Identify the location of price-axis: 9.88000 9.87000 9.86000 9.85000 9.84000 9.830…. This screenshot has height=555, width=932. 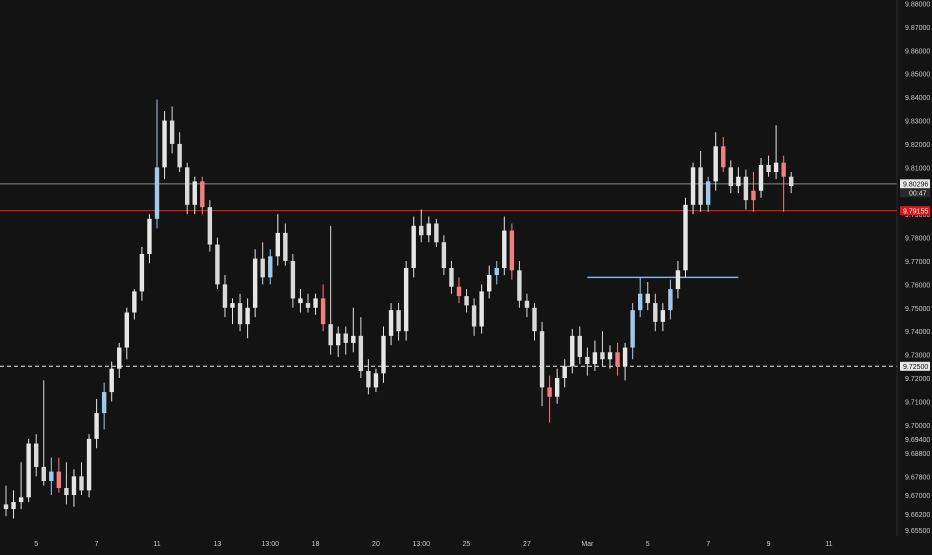
(917, 269).